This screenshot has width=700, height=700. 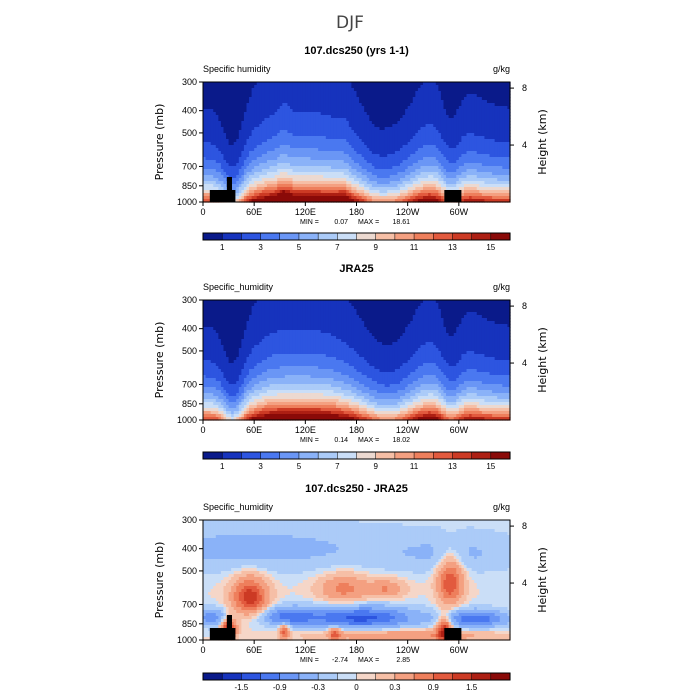 What do you see at coordinates (212, 236) in the screenshot?
I see `colorbar-swatch` at bounding box center [212, 236].